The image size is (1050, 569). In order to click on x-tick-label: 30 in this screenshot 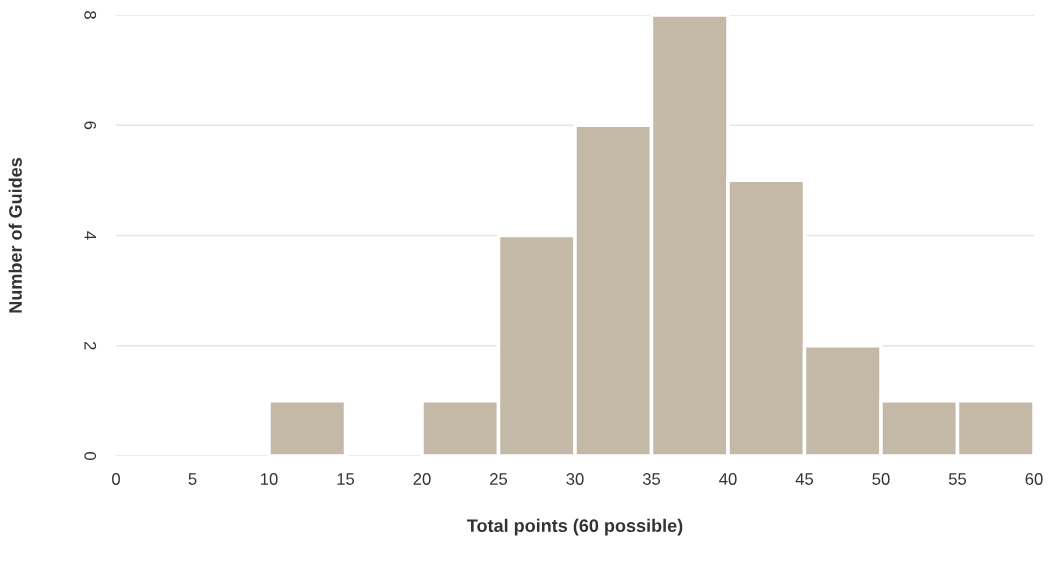, I will do `click(575, 479)`.